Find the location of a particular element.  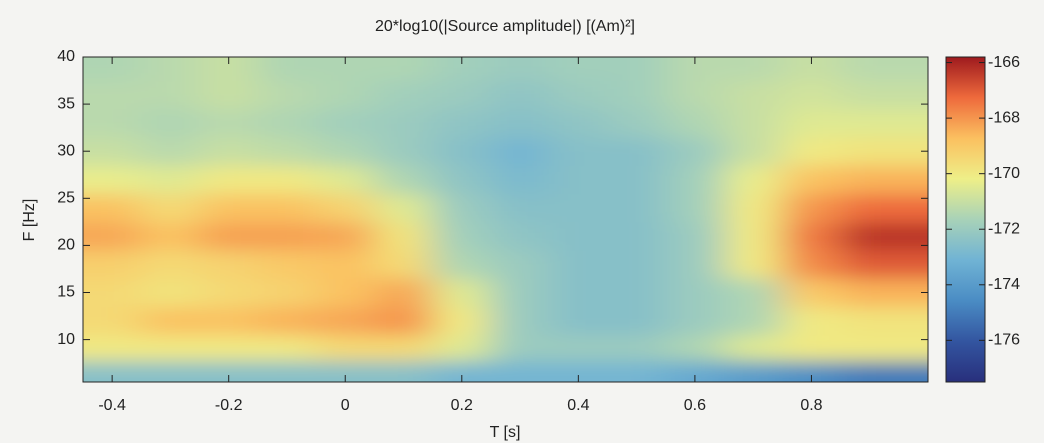

y-tick-label: 10 is located at coordinates (66, 339).